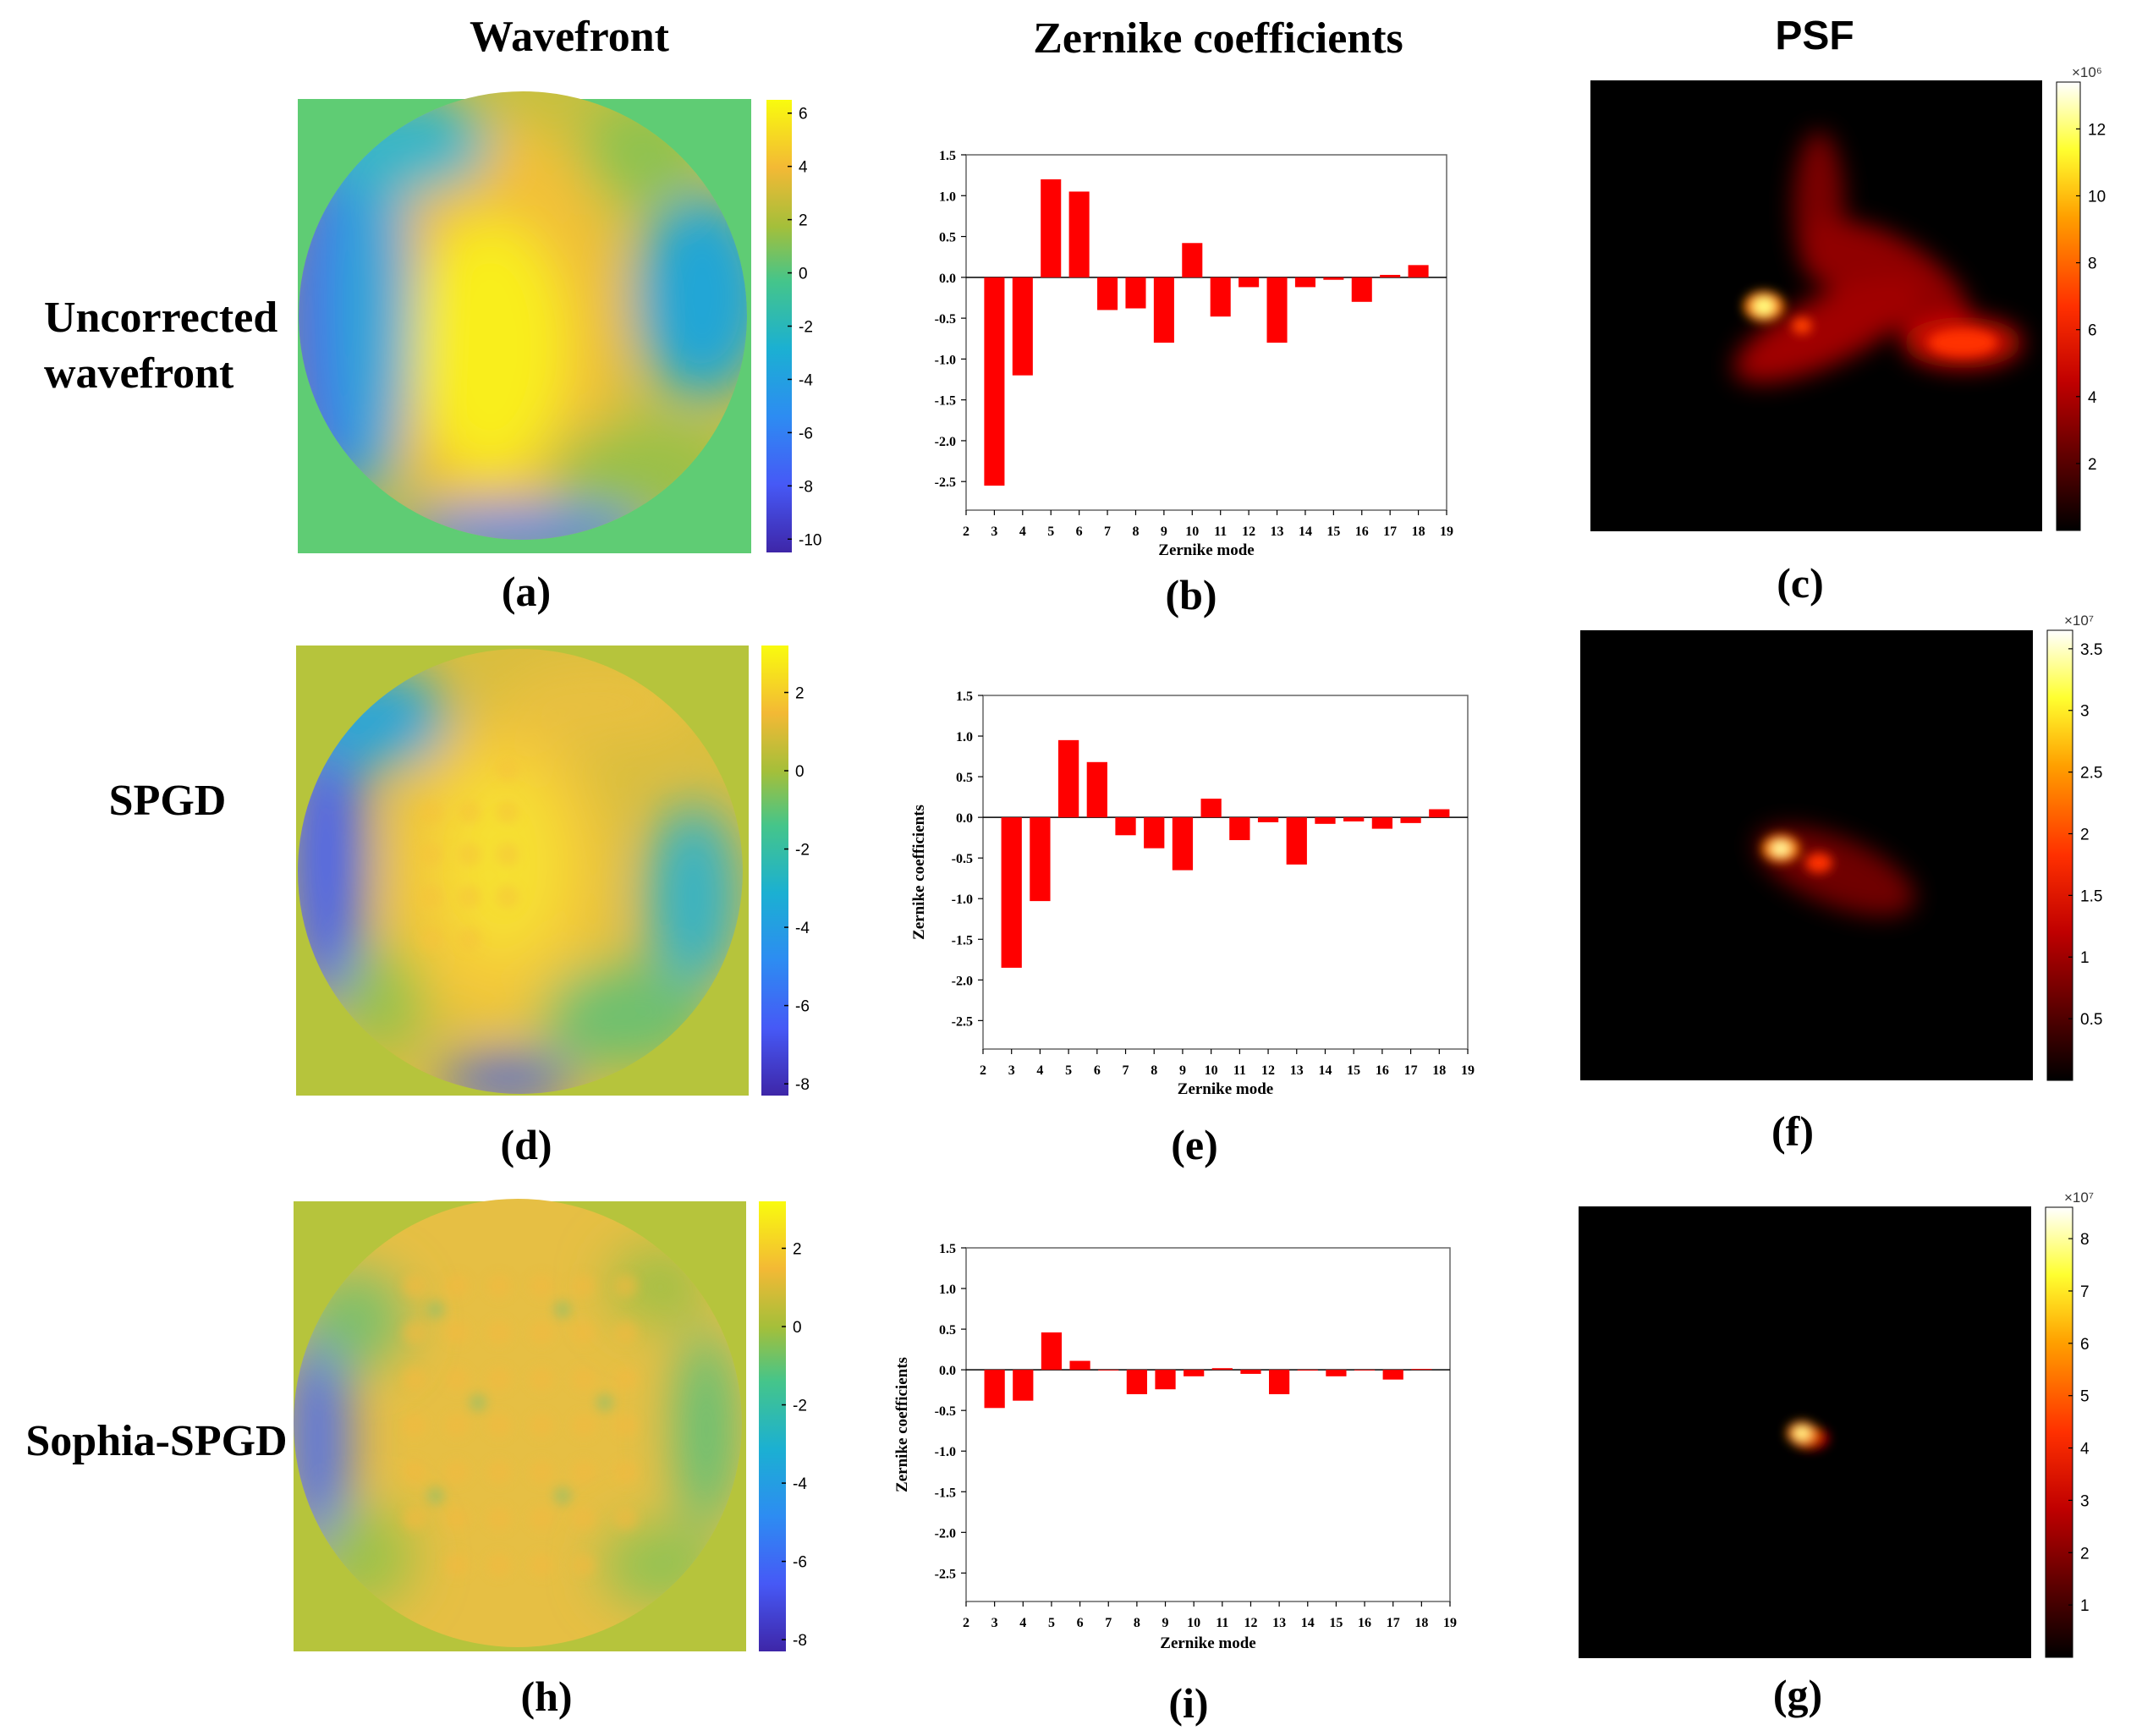  Describe the element at coordinates (810, 540) in the screenshot. I see `colorbar-tick-label: -10` at that location.